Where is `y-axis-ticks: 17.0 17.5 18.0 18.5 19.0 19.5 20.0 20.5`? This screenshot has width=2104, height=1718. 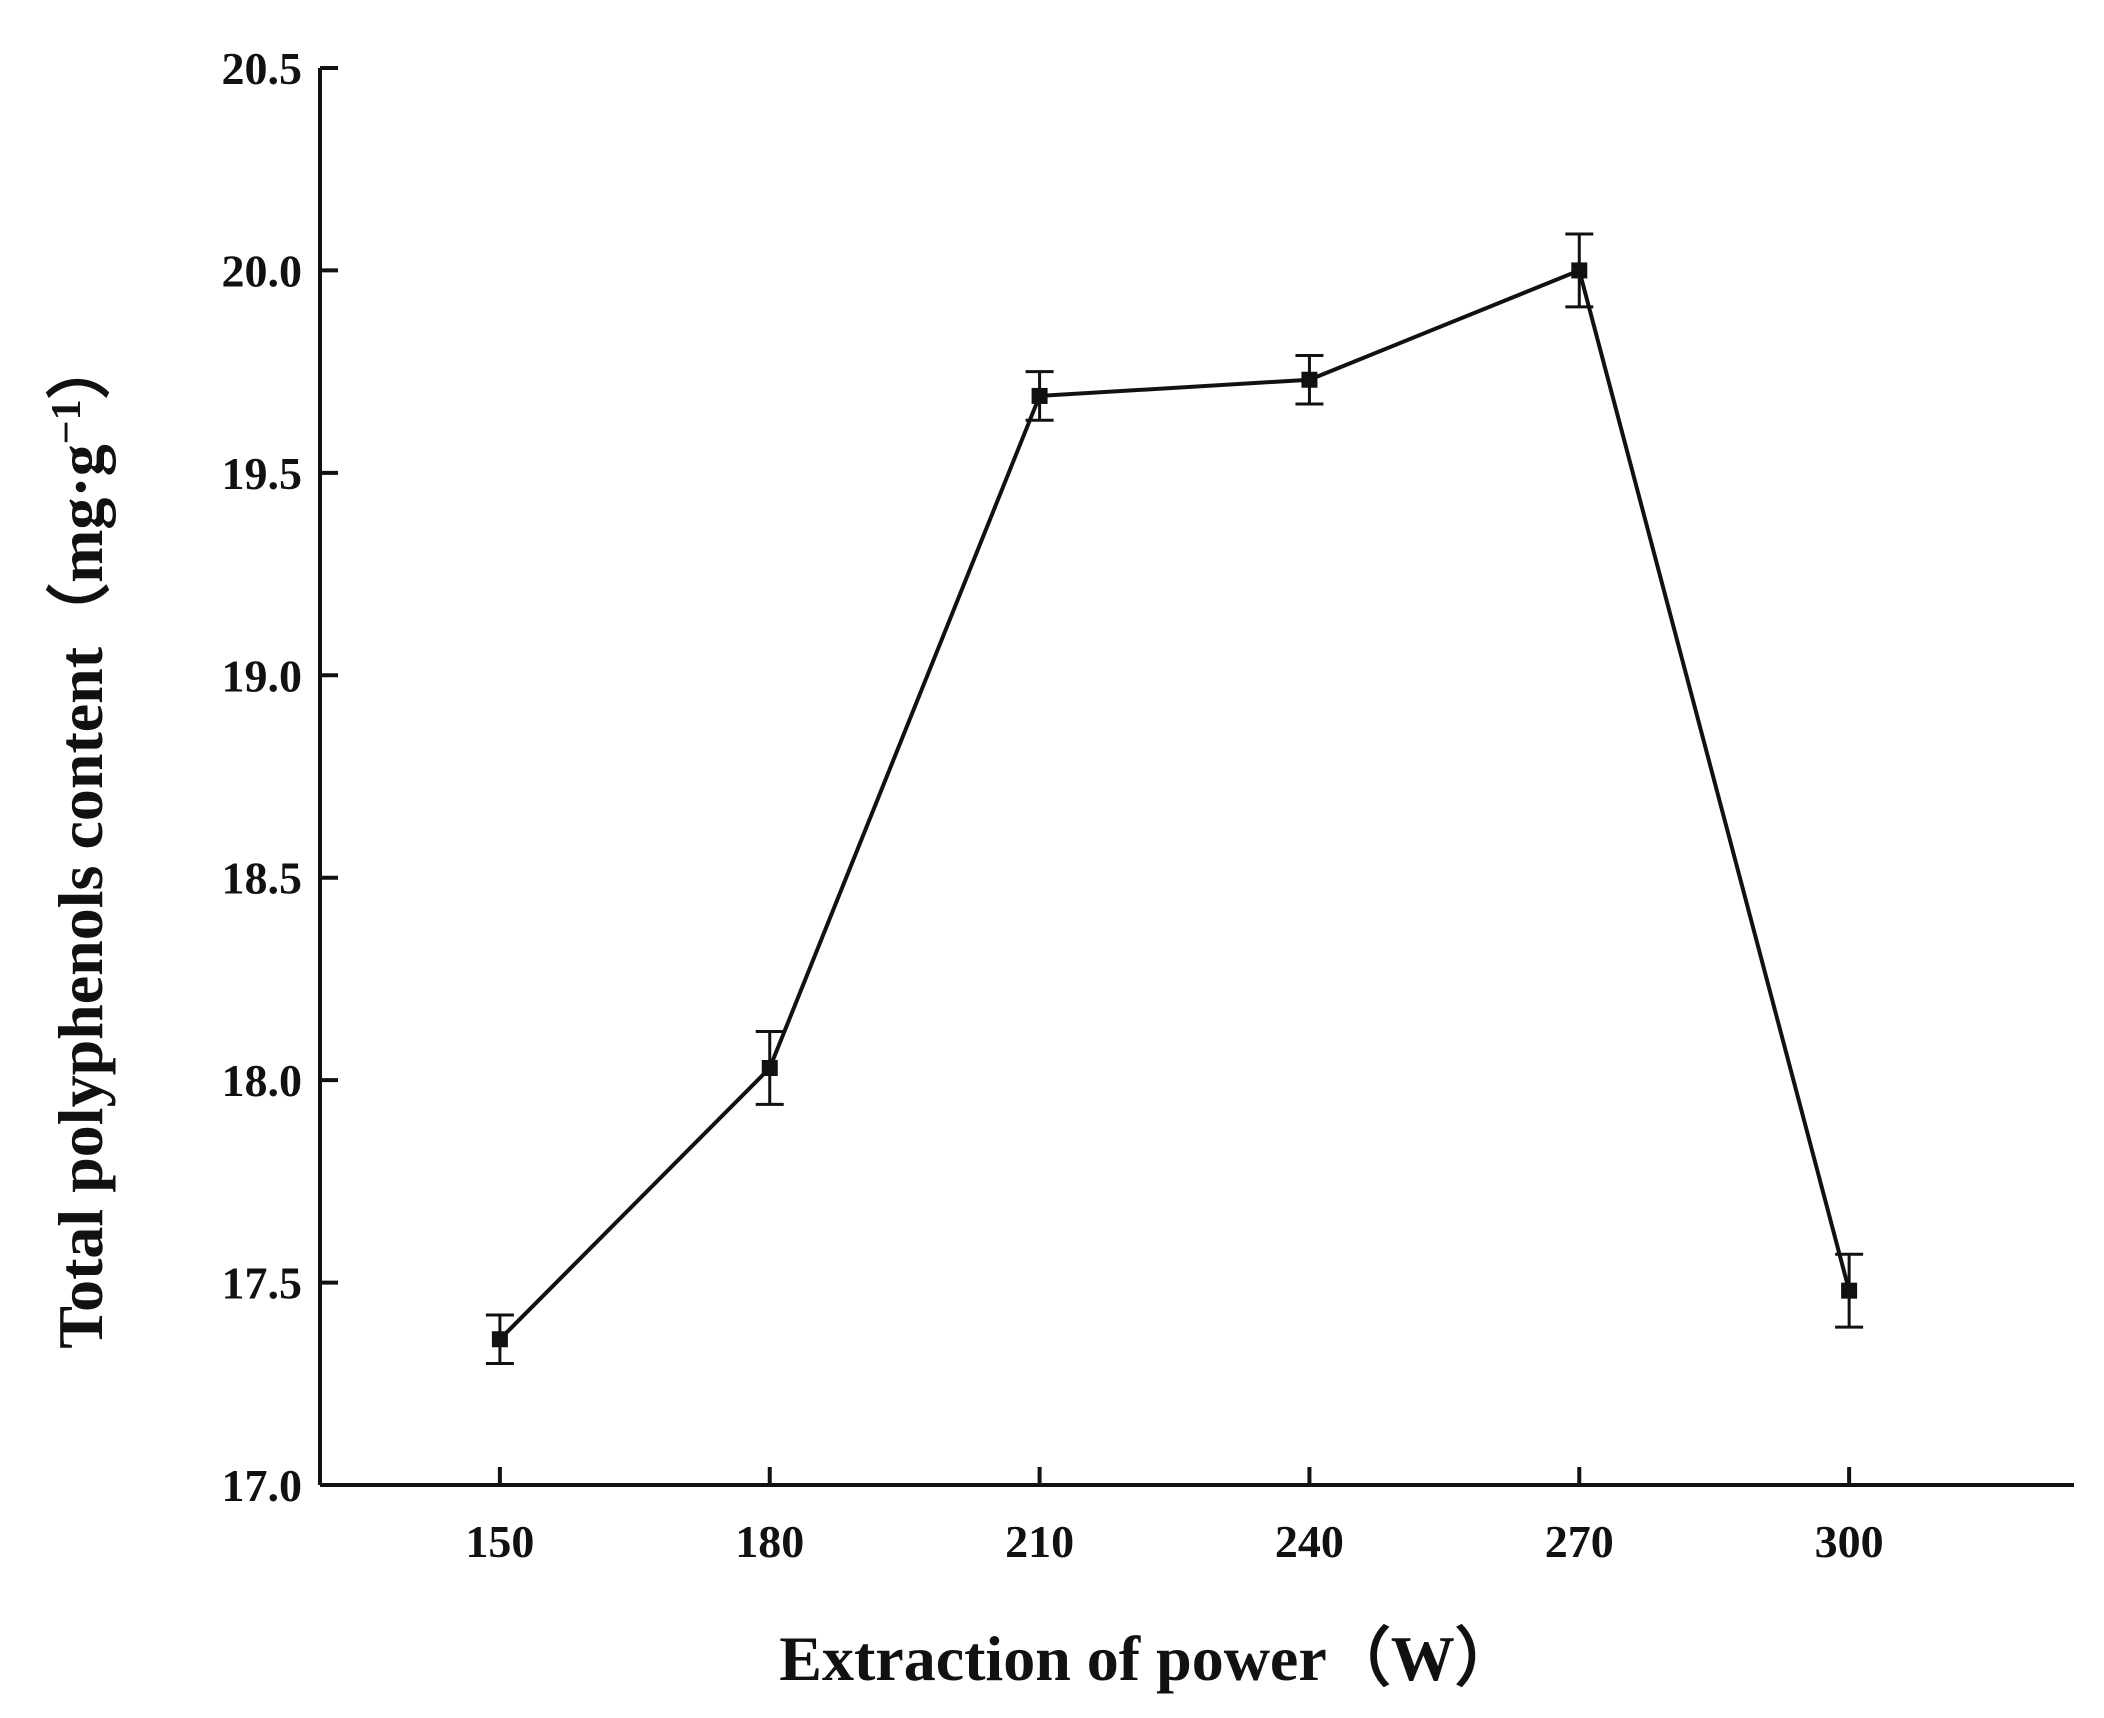 y-axis-ticks: 17.0 17.5 18.0 18.5 19.0 19.5 20.0 20.5 is located at coordinates (280, 777).